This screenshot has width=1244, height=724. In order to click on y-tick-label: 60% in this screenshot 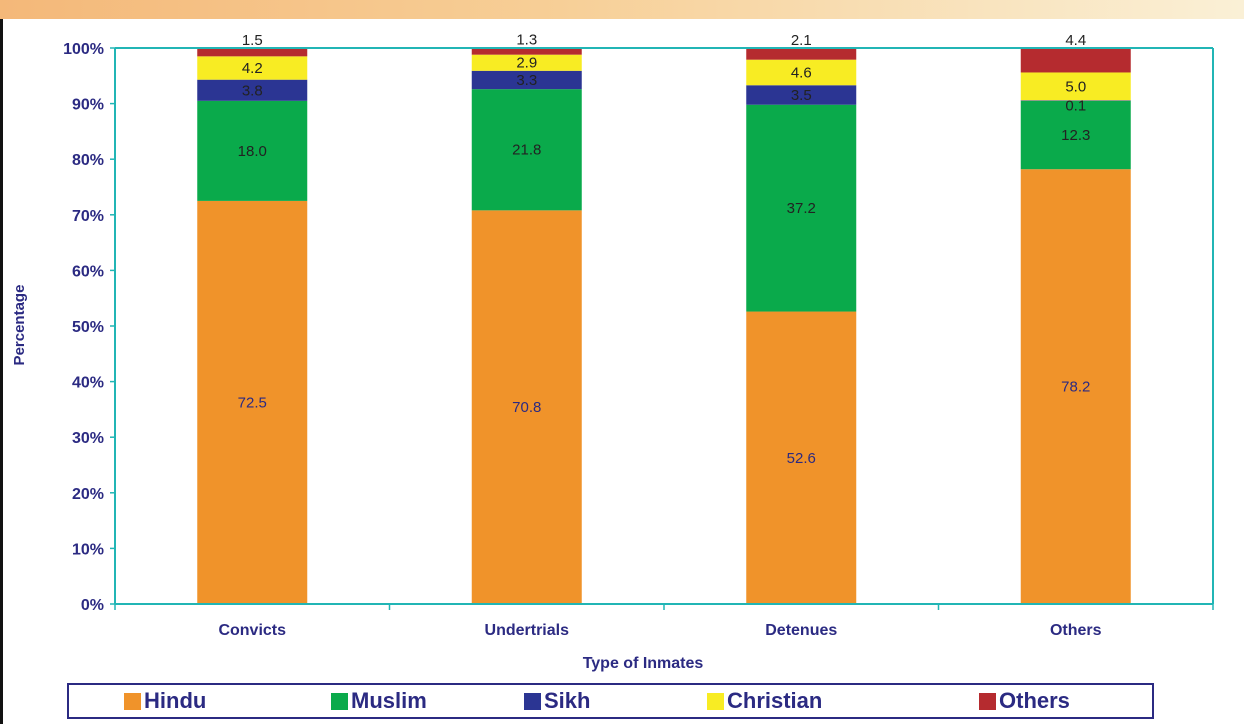, I will do `click(88, 271)`.